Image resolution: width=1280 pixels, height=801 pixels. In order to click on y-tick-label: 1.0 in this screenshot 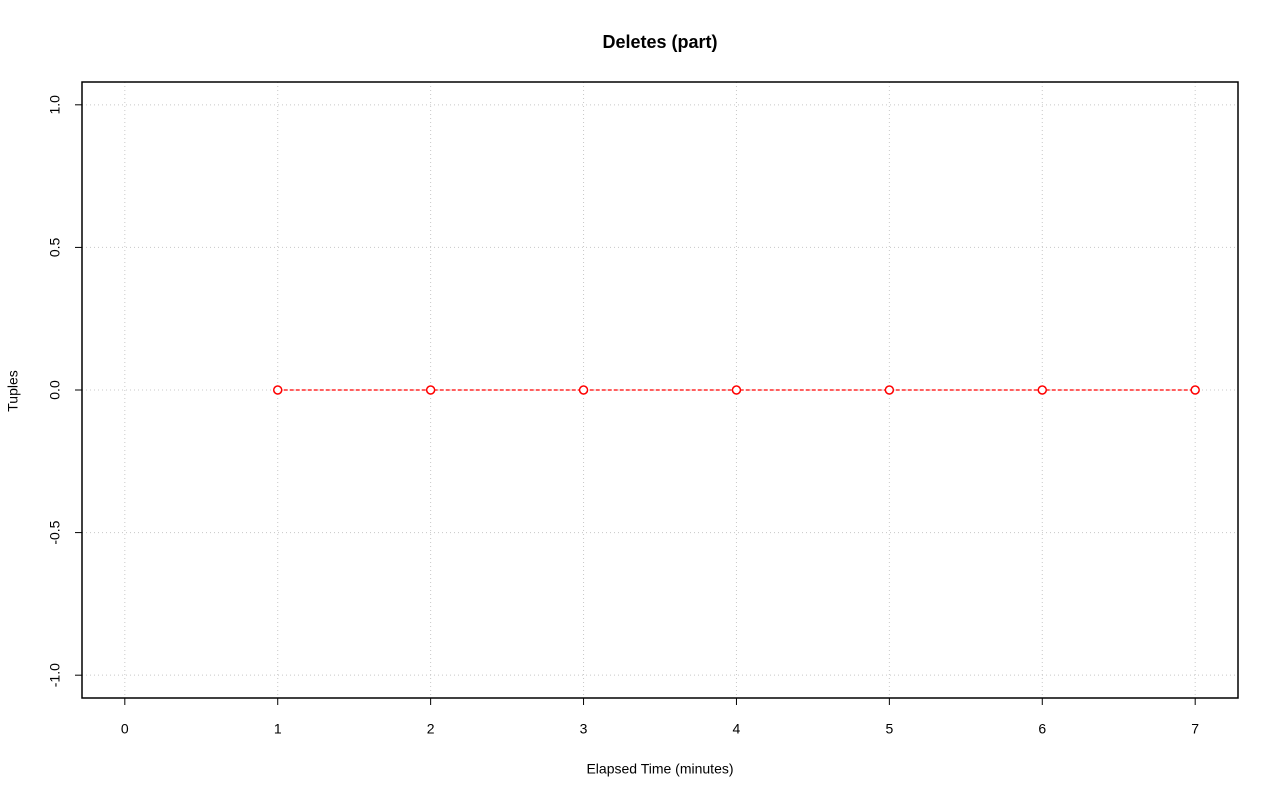, I will do `click(55, 105)`.